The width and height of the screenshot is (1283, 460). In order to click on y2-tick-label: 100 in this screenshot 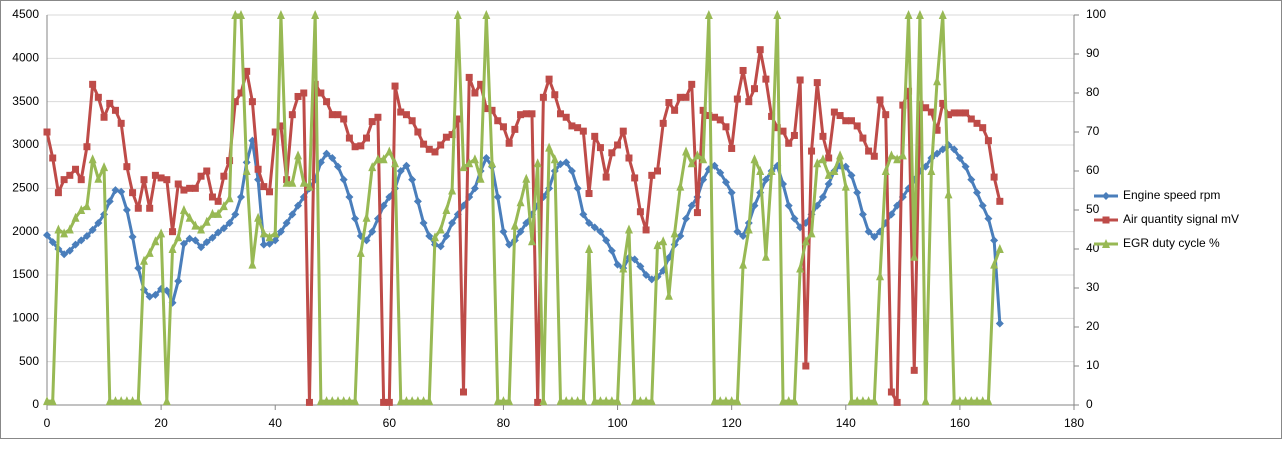, I will do `click(1096, 14)`.